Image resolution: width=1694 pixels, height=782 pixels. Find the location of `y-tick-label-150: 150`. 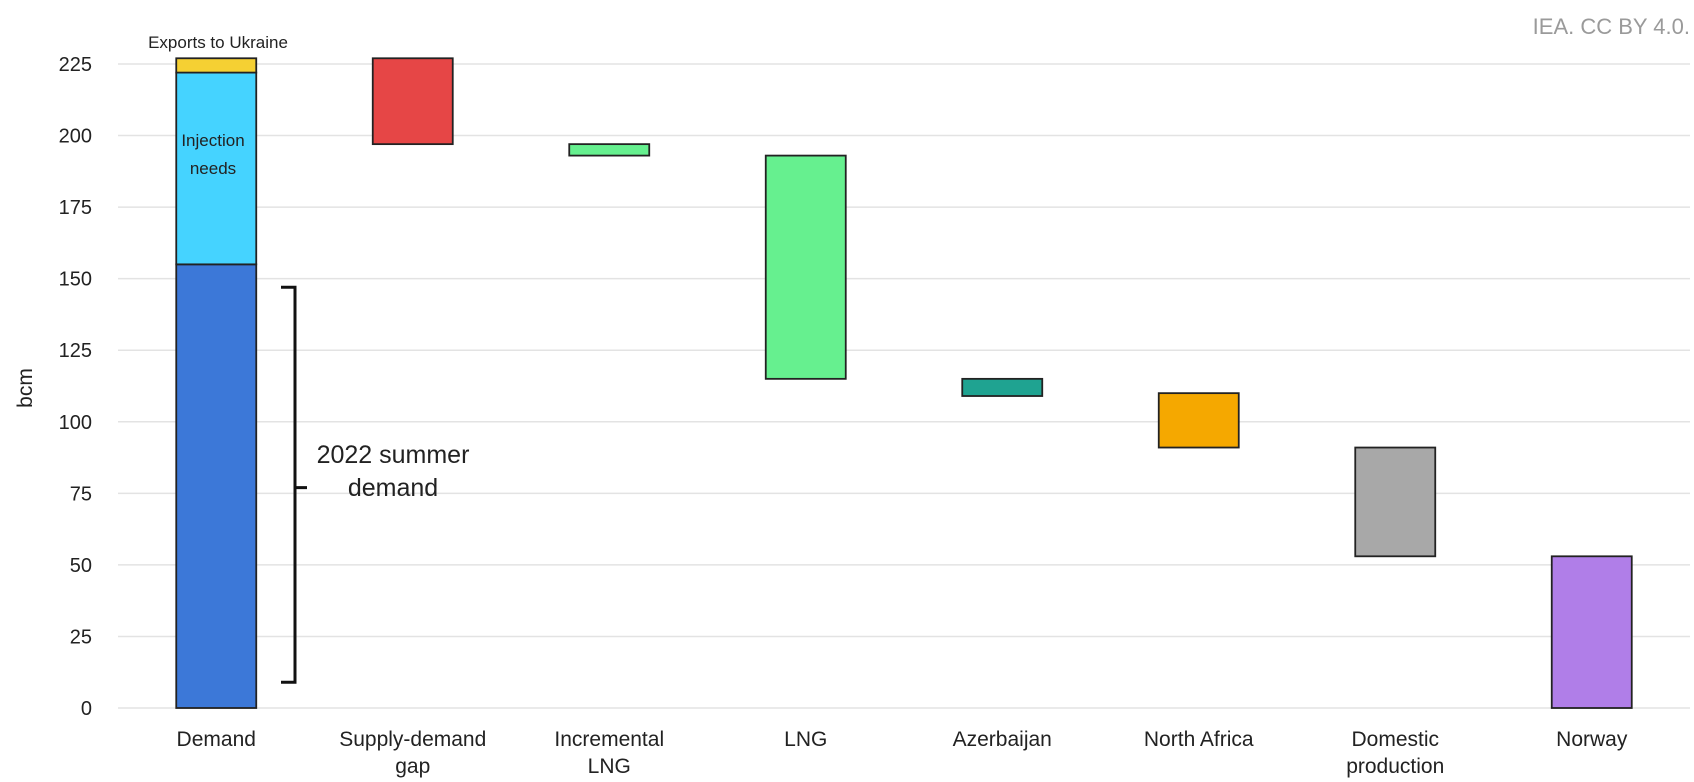

y-tick-label-150: 150 is located at coordinates (75, 280).